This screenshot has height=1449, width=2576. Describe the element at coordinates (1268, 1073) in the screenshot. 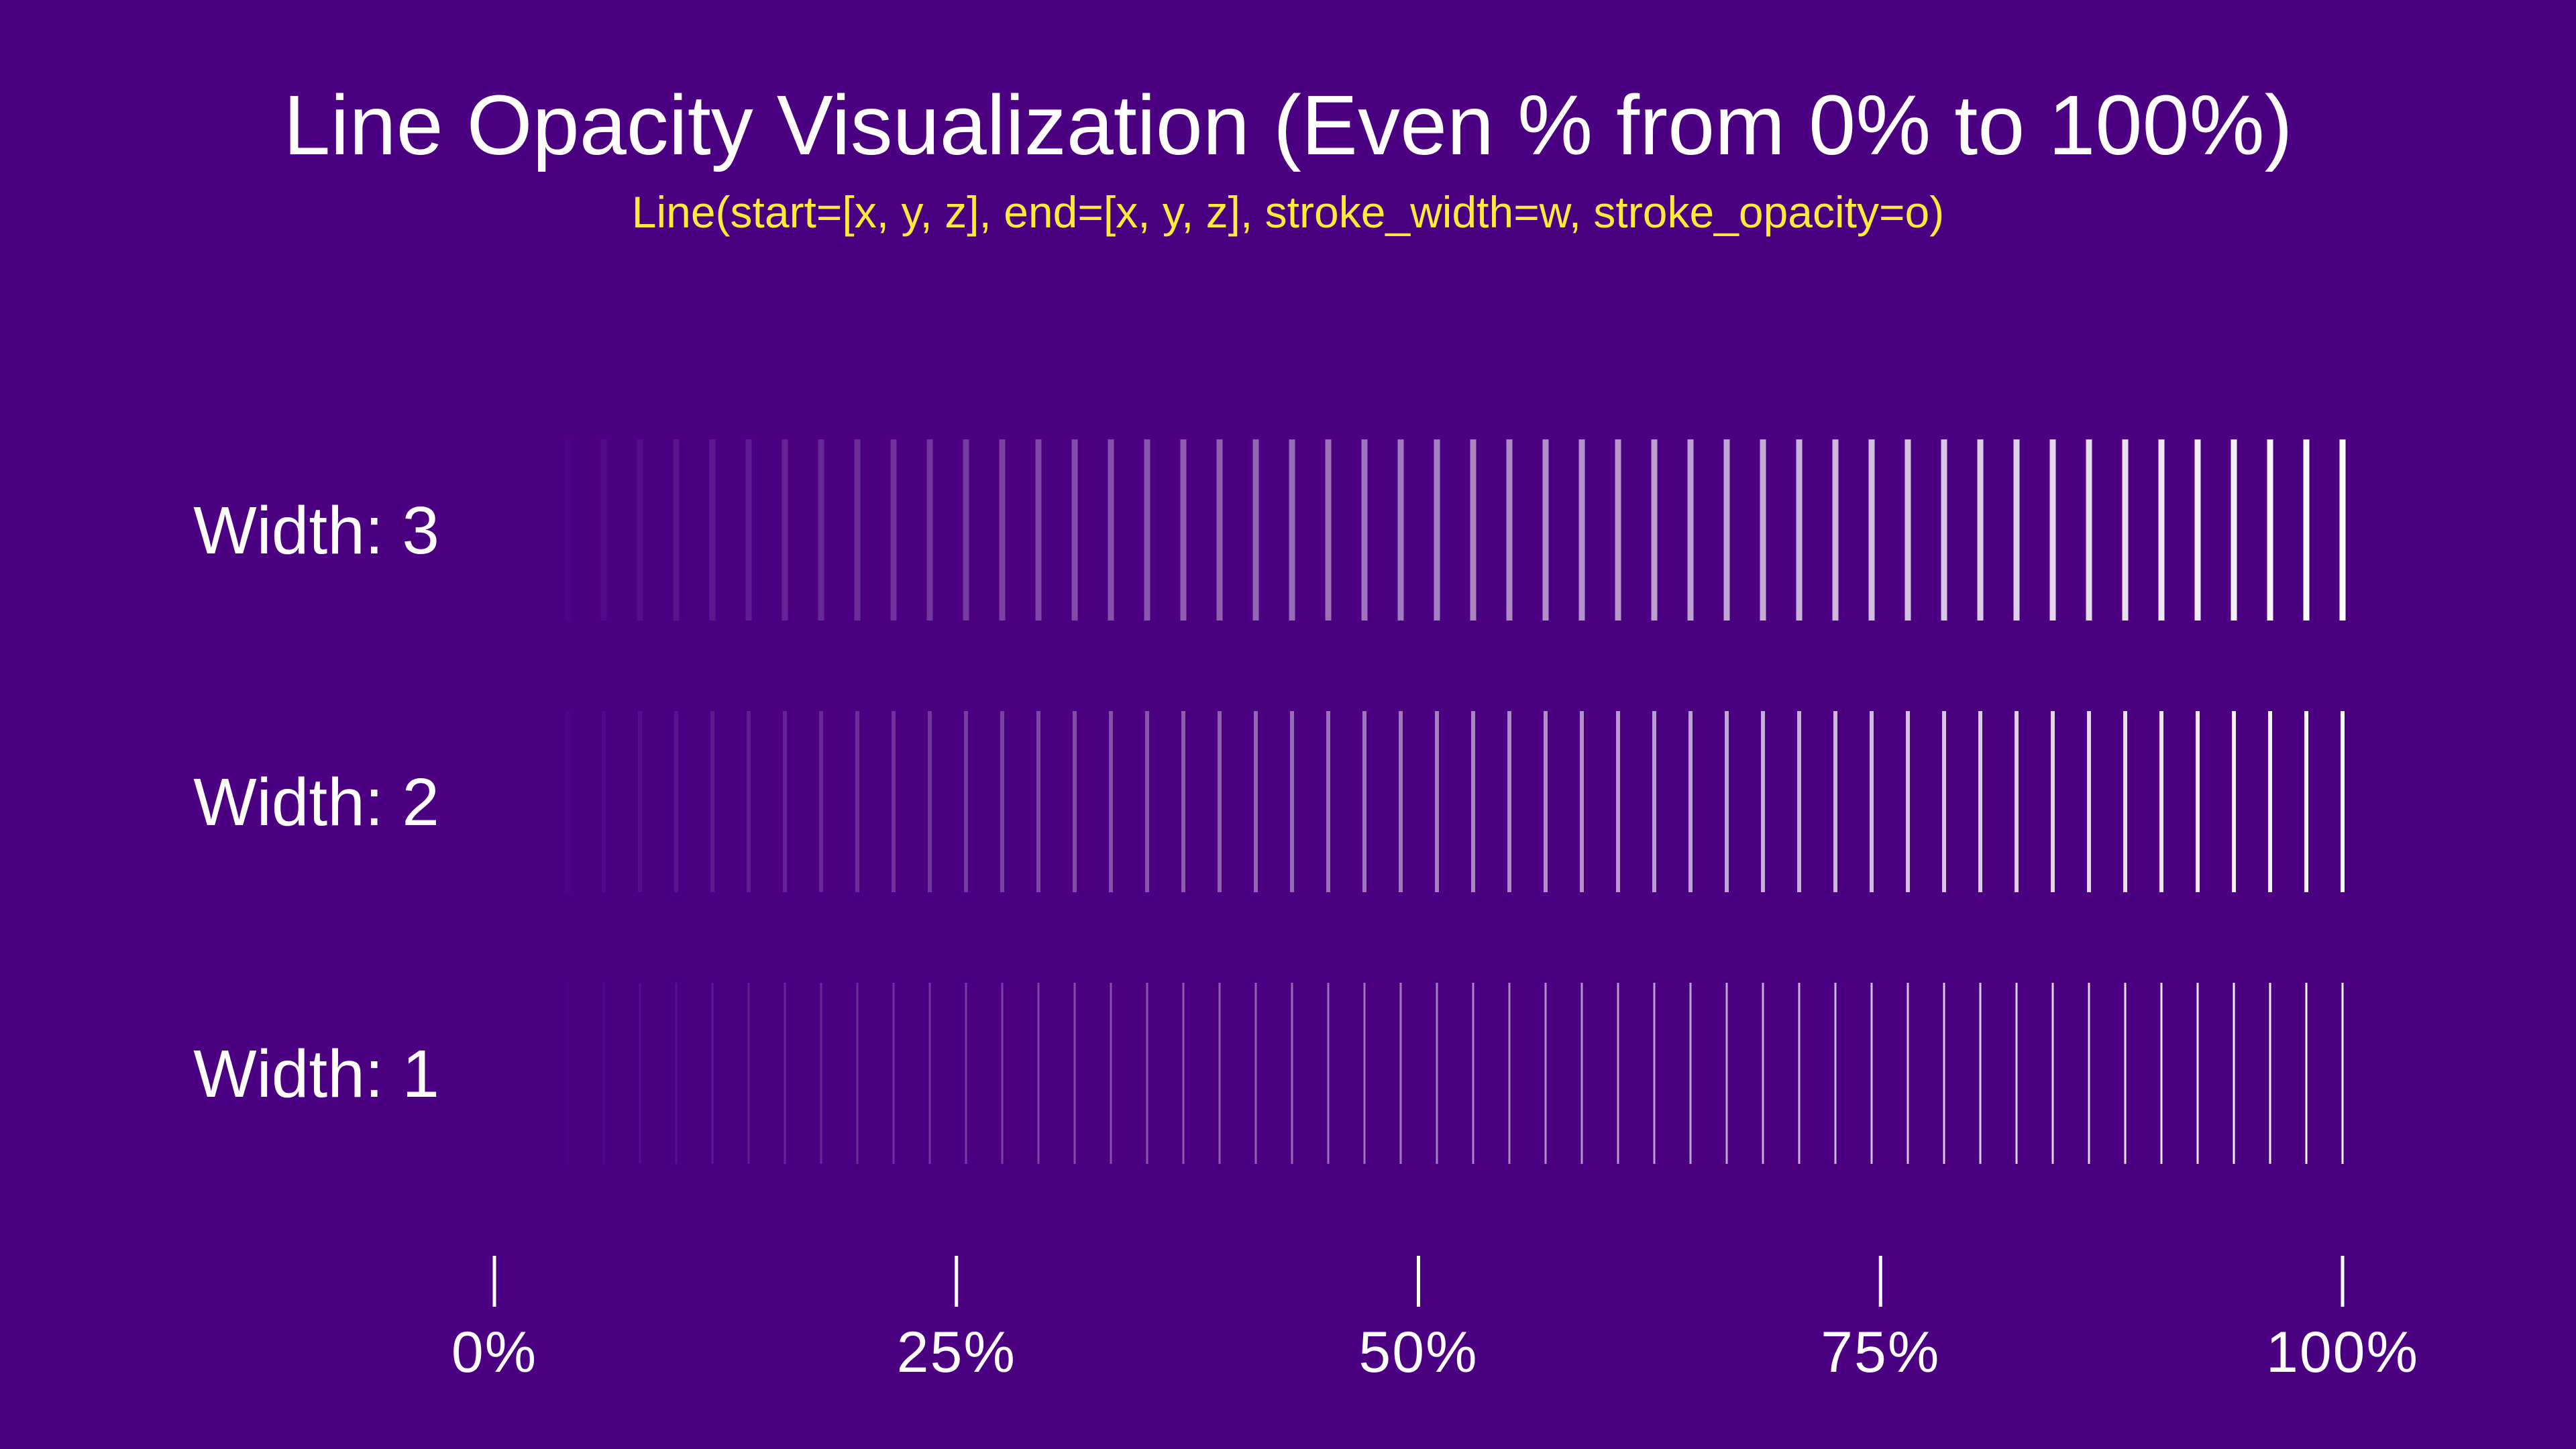

I see `line-row: Width: 1` at that location.